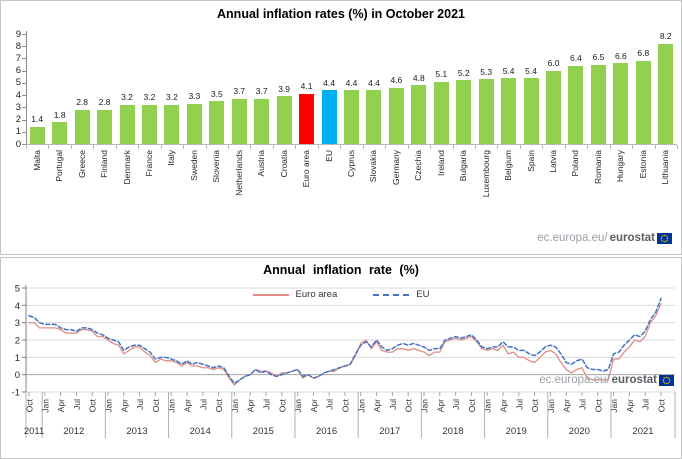 The width and height of the screenshot is (682, 459). I want to click on x-category-label: Luxembourg, so click(485, 174).